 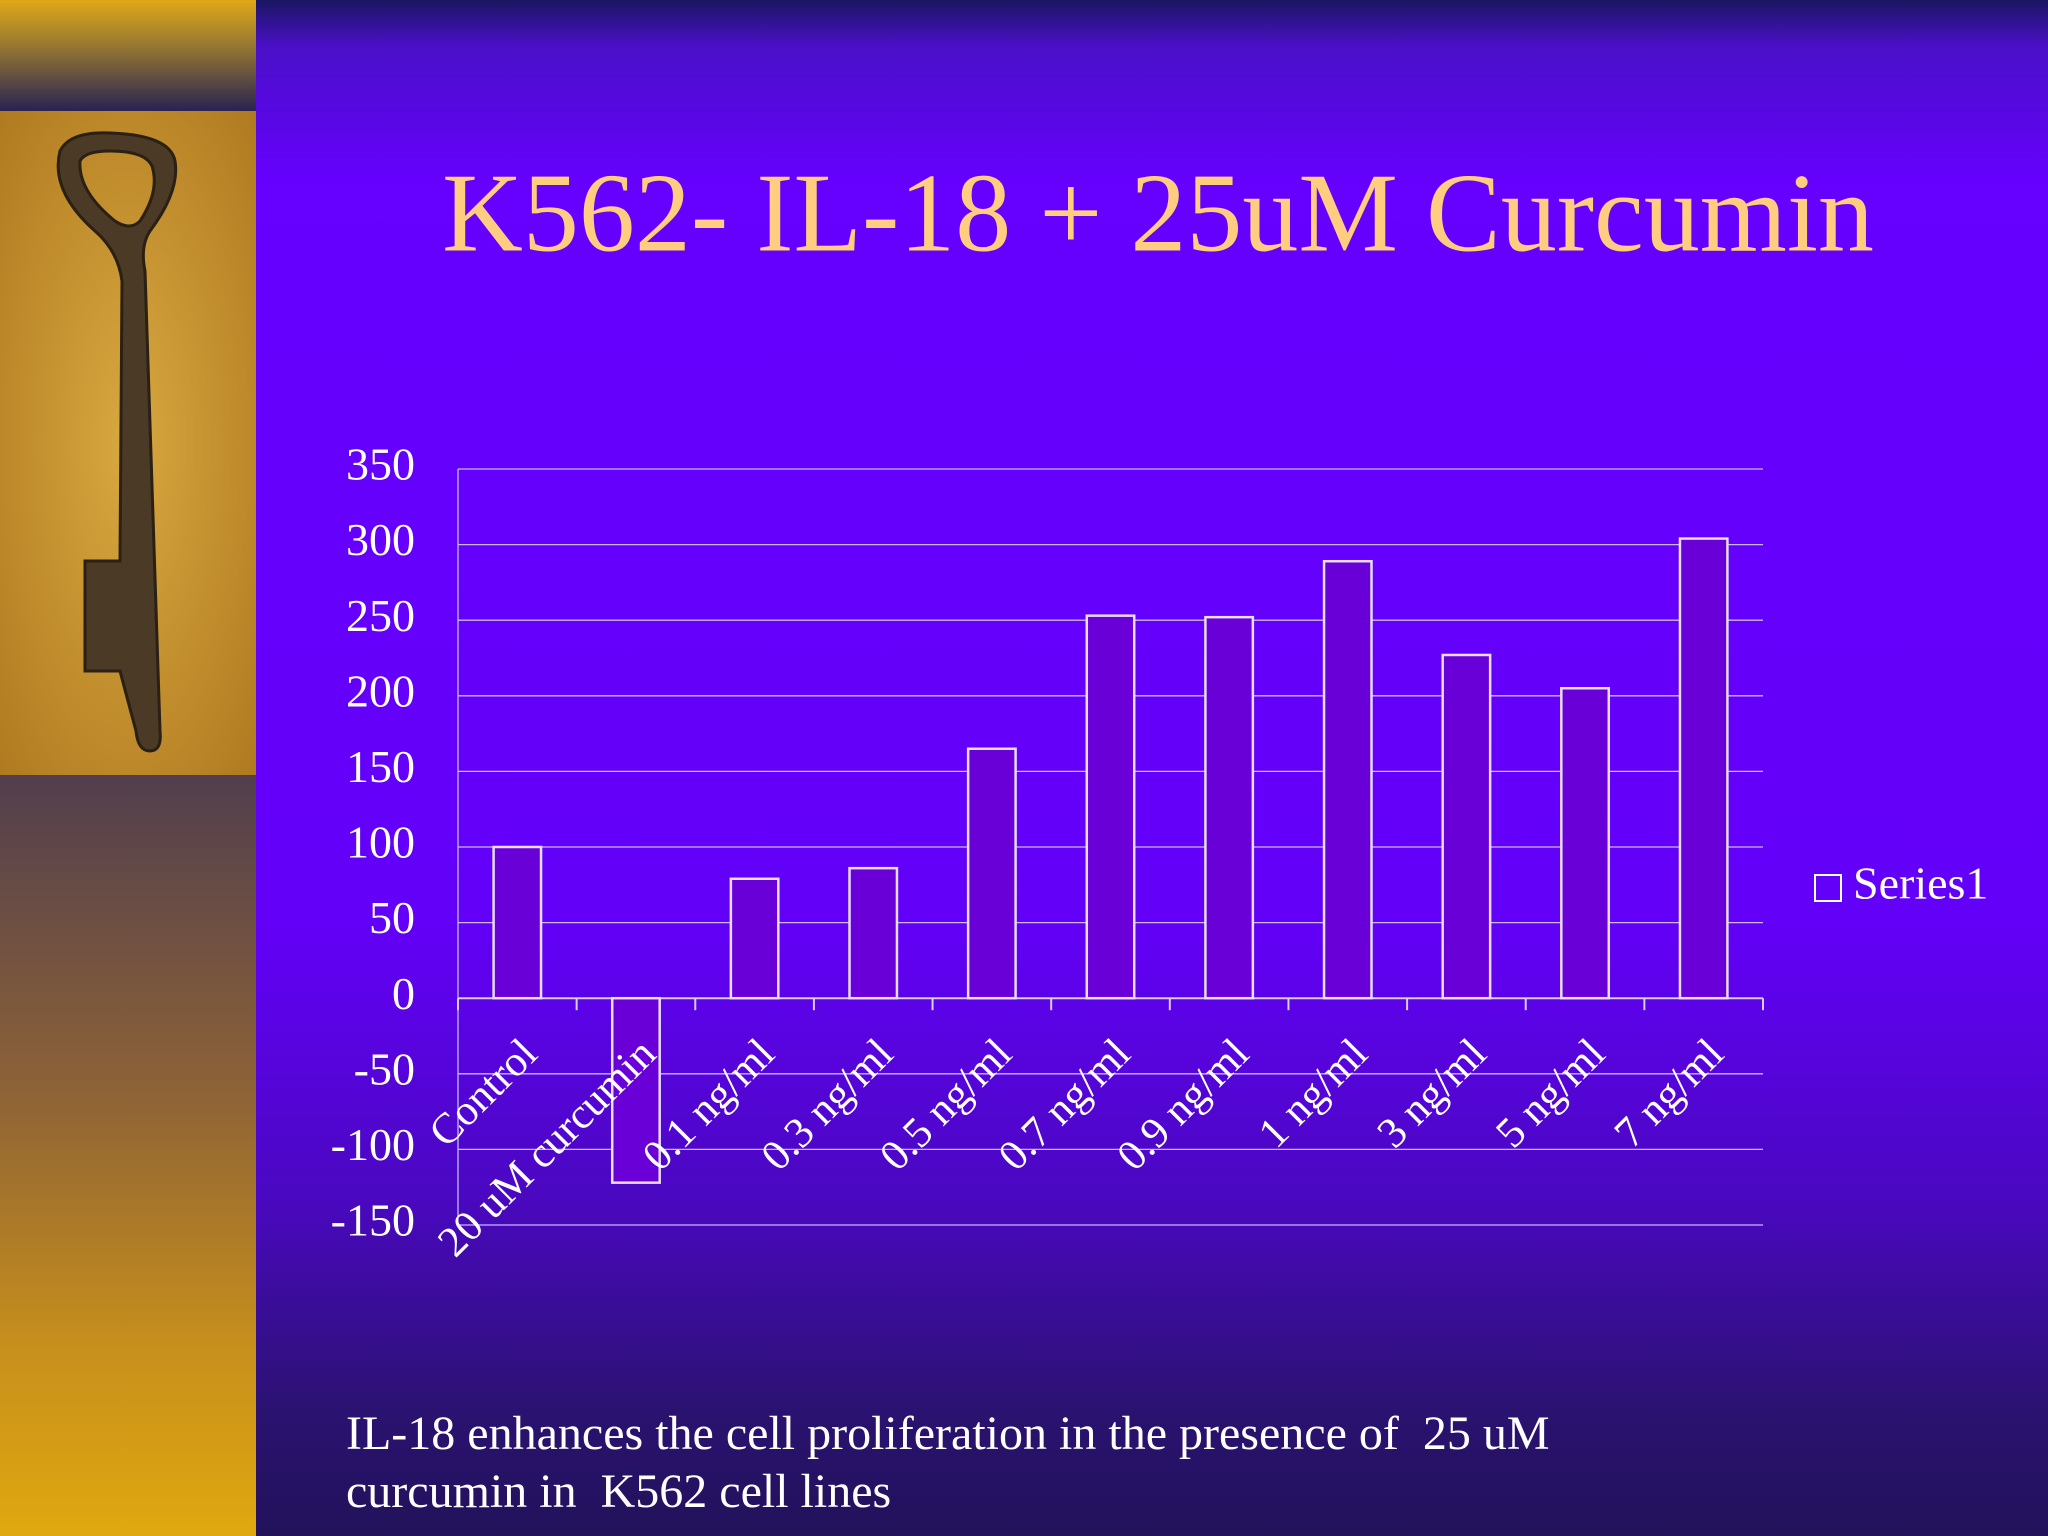 I want to click on y-tick-label: -50, so click(x=384, y=1068).